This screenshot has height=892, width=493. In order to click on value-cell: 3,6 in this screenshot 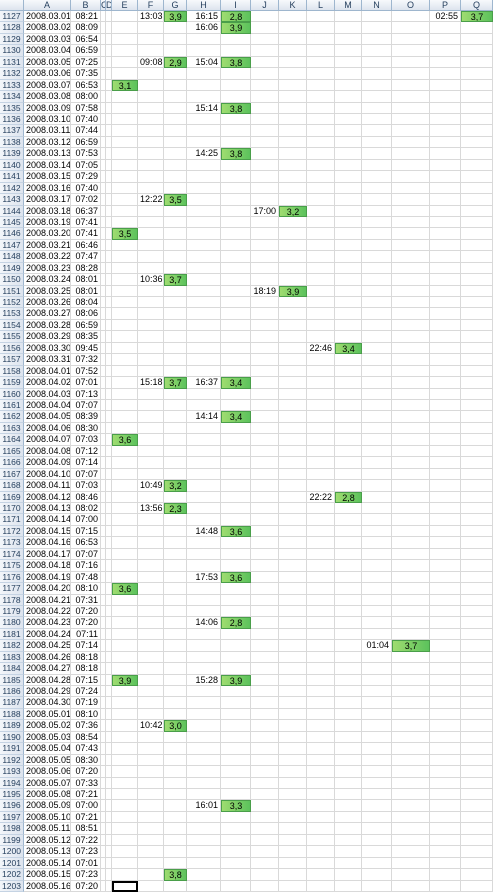, I will do `click(236, 577)`.